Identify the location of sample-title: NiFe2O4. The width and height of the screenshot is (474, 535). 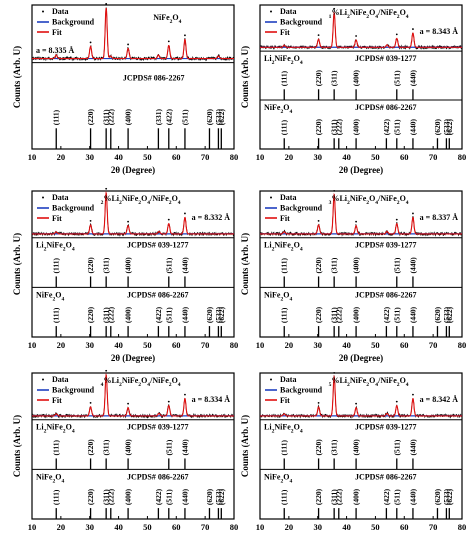
(167, 19).